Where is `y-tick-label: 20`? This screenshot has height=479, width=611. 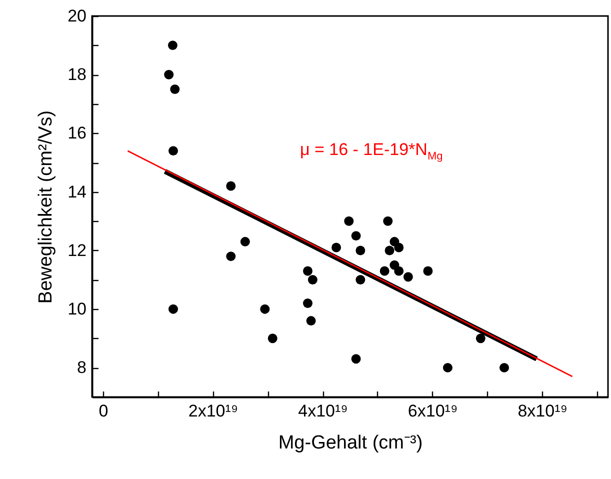 y-tick-label: 20 is located at coordinates (77, 16).